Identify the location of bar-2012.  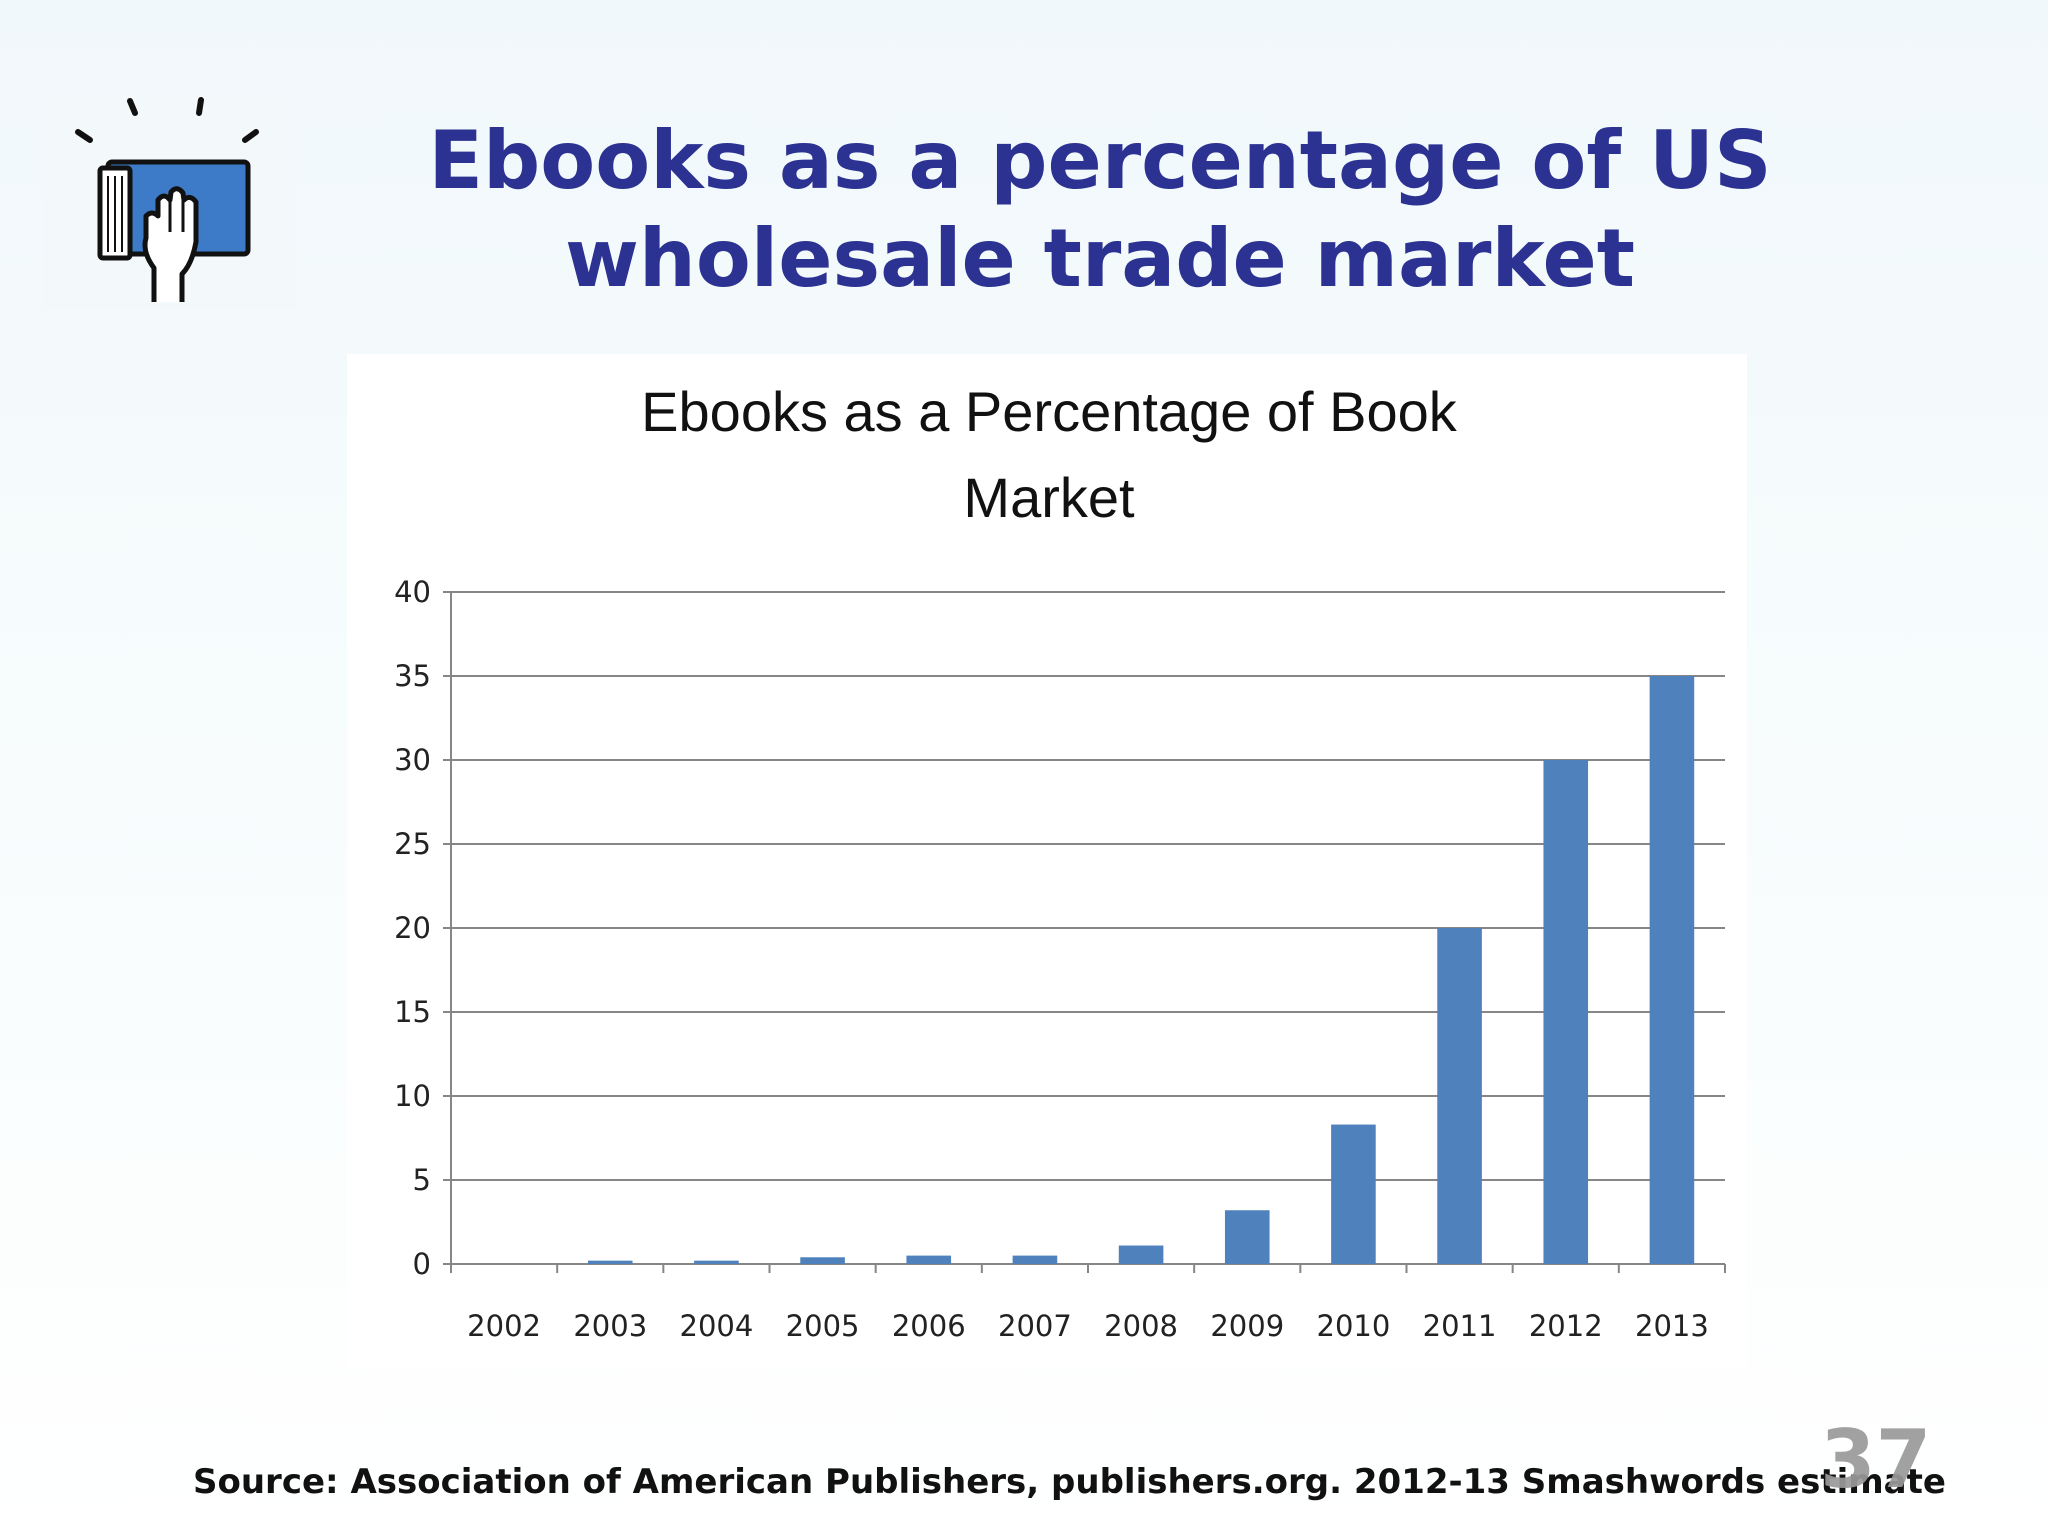
(1566, 1012).